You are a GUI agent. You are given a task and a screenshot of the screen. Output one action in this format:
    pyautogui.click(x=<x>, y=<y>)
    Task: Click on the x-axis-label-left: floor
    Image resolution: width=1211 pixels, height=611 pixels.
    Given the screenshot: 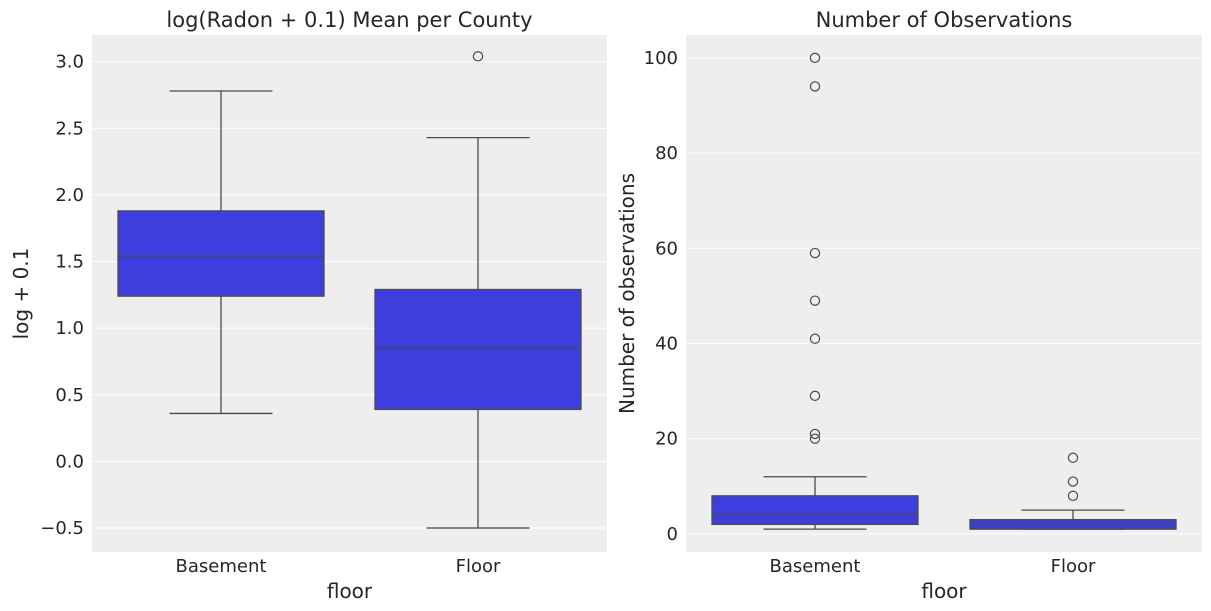 What is the action you would take?
    pyautogui.click(x=350, y=591)
    